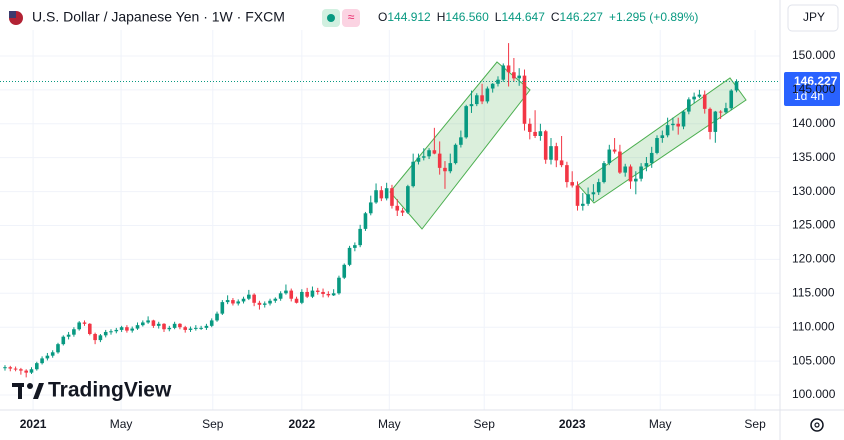 The width and height of the screenshot is (844, 440). I want to click on ohlc-value: 146.227, so click(582, 17).